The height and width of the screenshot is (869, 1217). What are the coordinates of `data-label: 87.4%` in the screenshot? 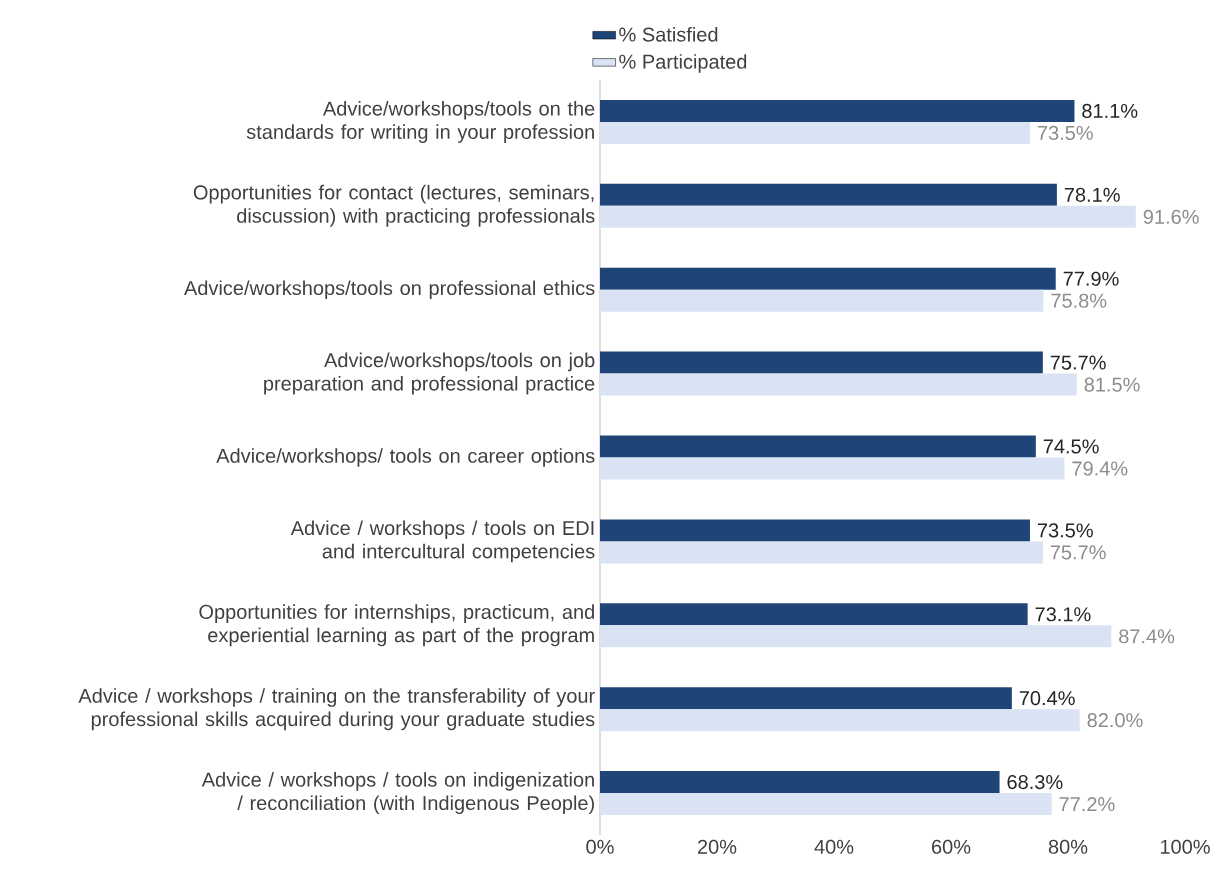 It's located at (1147, 636).